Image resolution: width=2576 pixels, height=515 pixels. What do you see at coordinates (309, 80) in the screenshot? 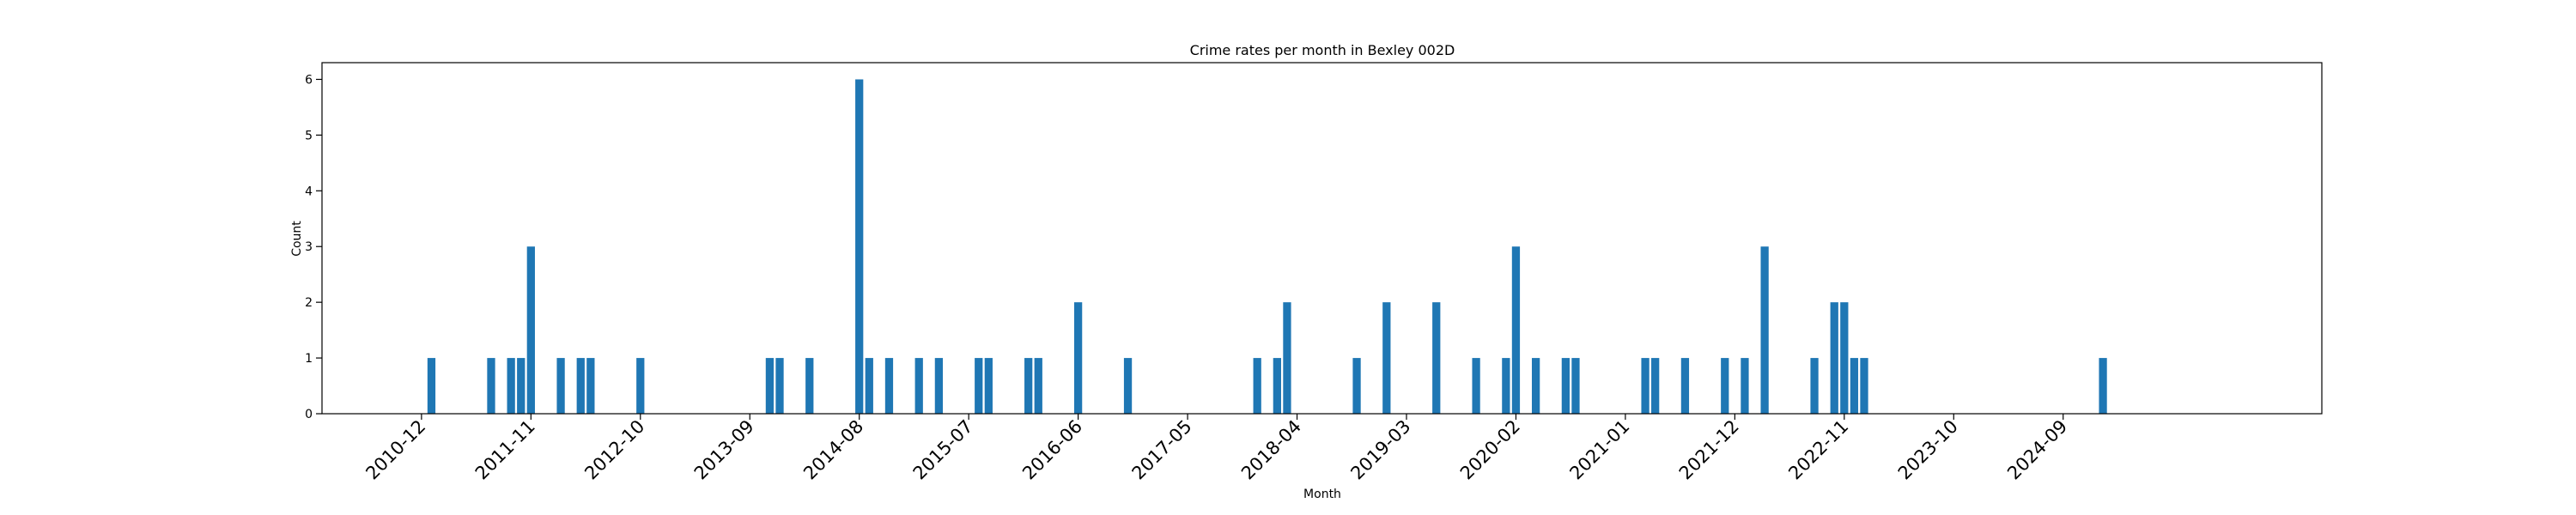
I see `y-tick-label: 6` at bounding box center [309, 80].